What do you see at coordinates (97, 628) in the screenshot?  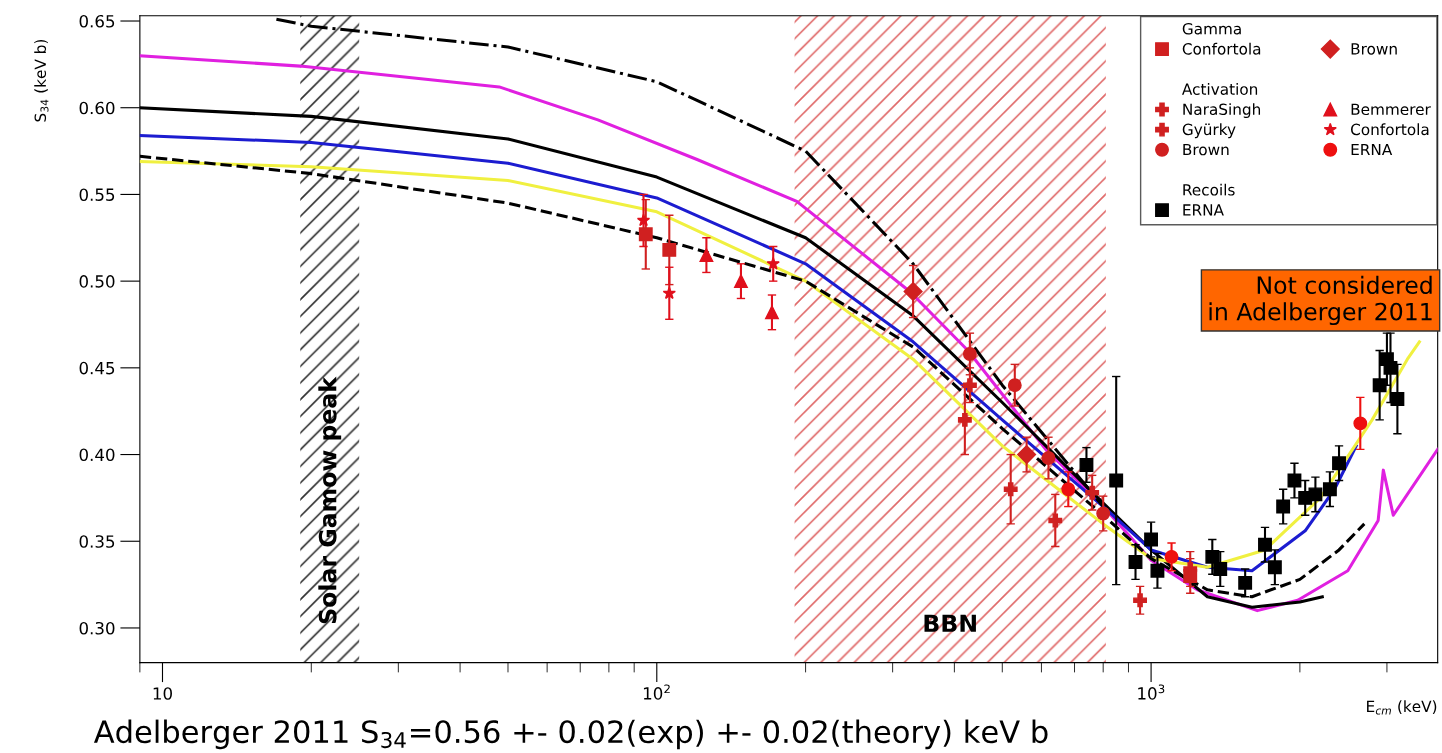 I see `y-tick-label: 0.30` at bounding box center [97, 628].